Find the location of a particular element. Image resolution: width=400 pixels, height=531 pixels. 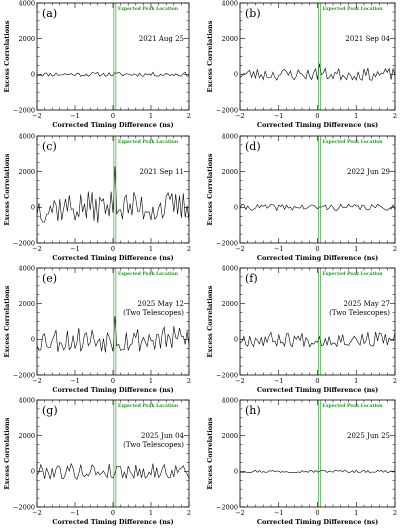

panel-label: (a) is located at coordinates (49, 13).